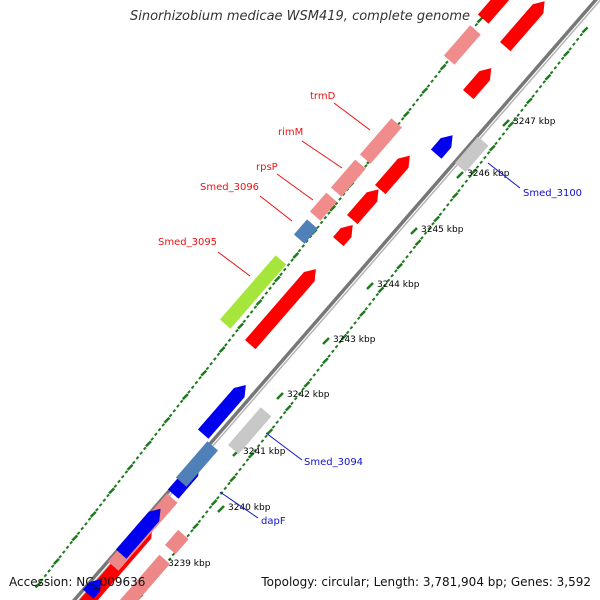 This screenshot has width=600, height=600. What do you see at coordinates (398, 285) in the screenshot?
I see `kbp-tick-label: 3244 kbp` at bounding box center [398, 285].